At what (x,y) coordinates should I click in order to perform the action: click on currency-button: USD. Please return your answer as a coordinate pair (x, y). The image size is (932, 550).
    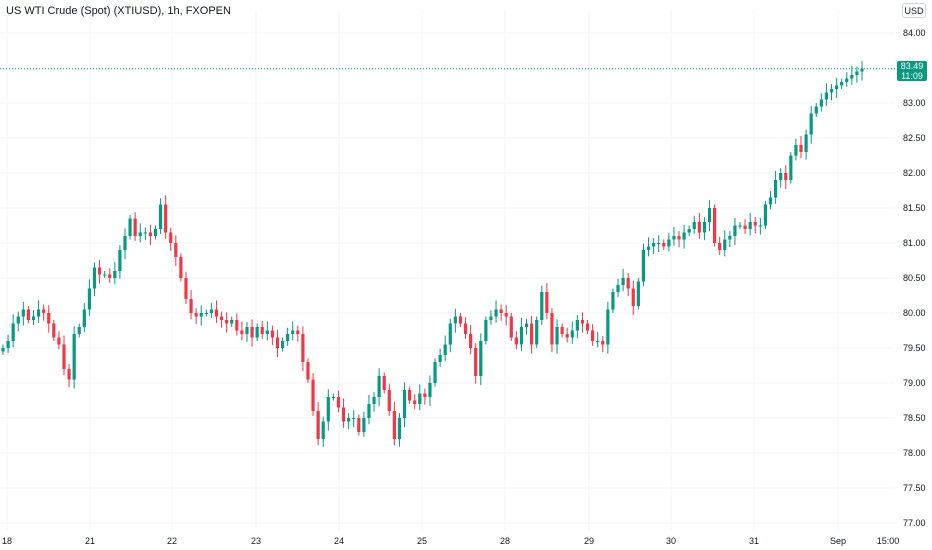
    Looking at the image, I should click on (914, 10).